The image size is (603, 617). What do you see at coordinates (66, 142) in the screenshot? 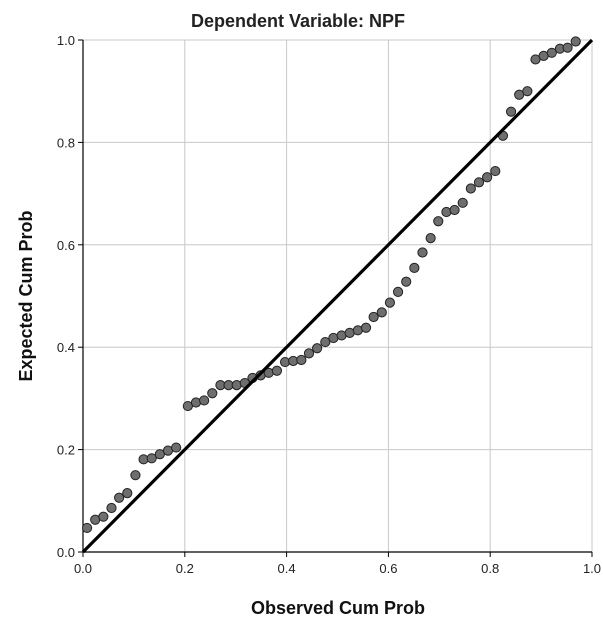
I see `y-tick-label: 0.8` at bounding box center [66, 142].